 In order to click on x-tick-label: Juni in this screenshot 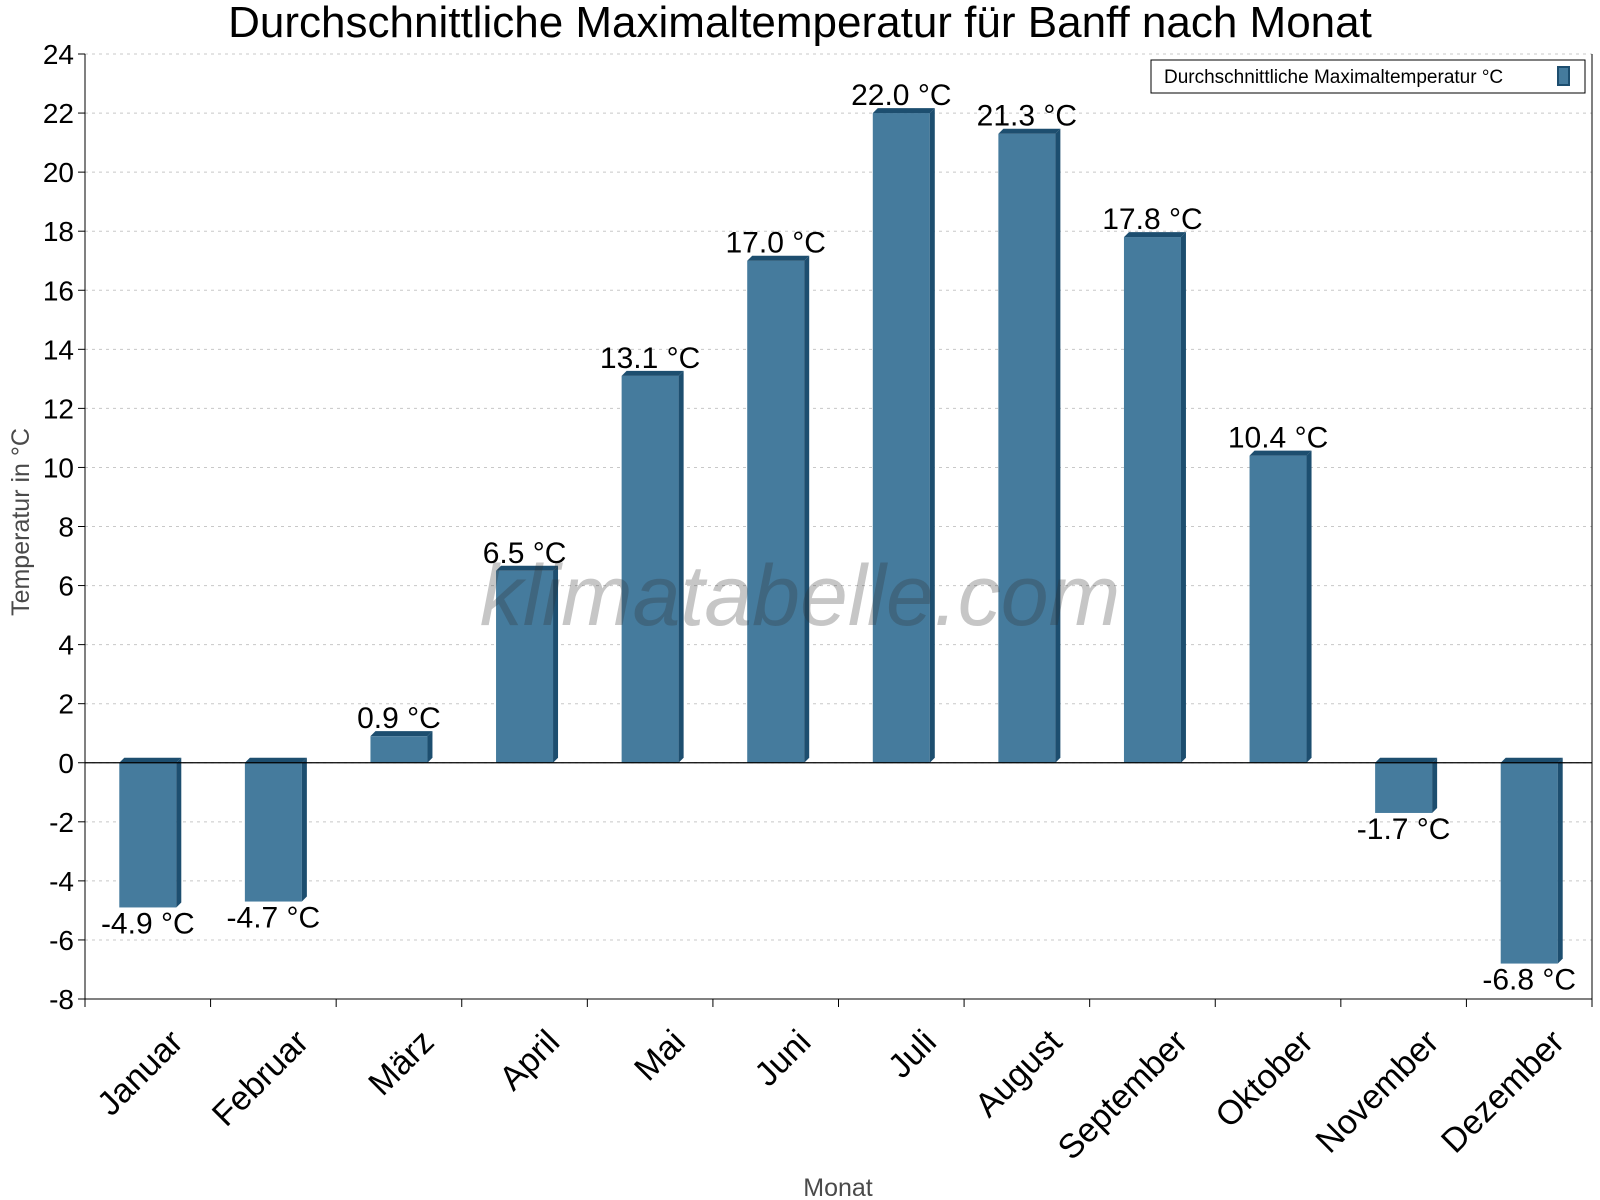, I will do `click(782, 1058)`.